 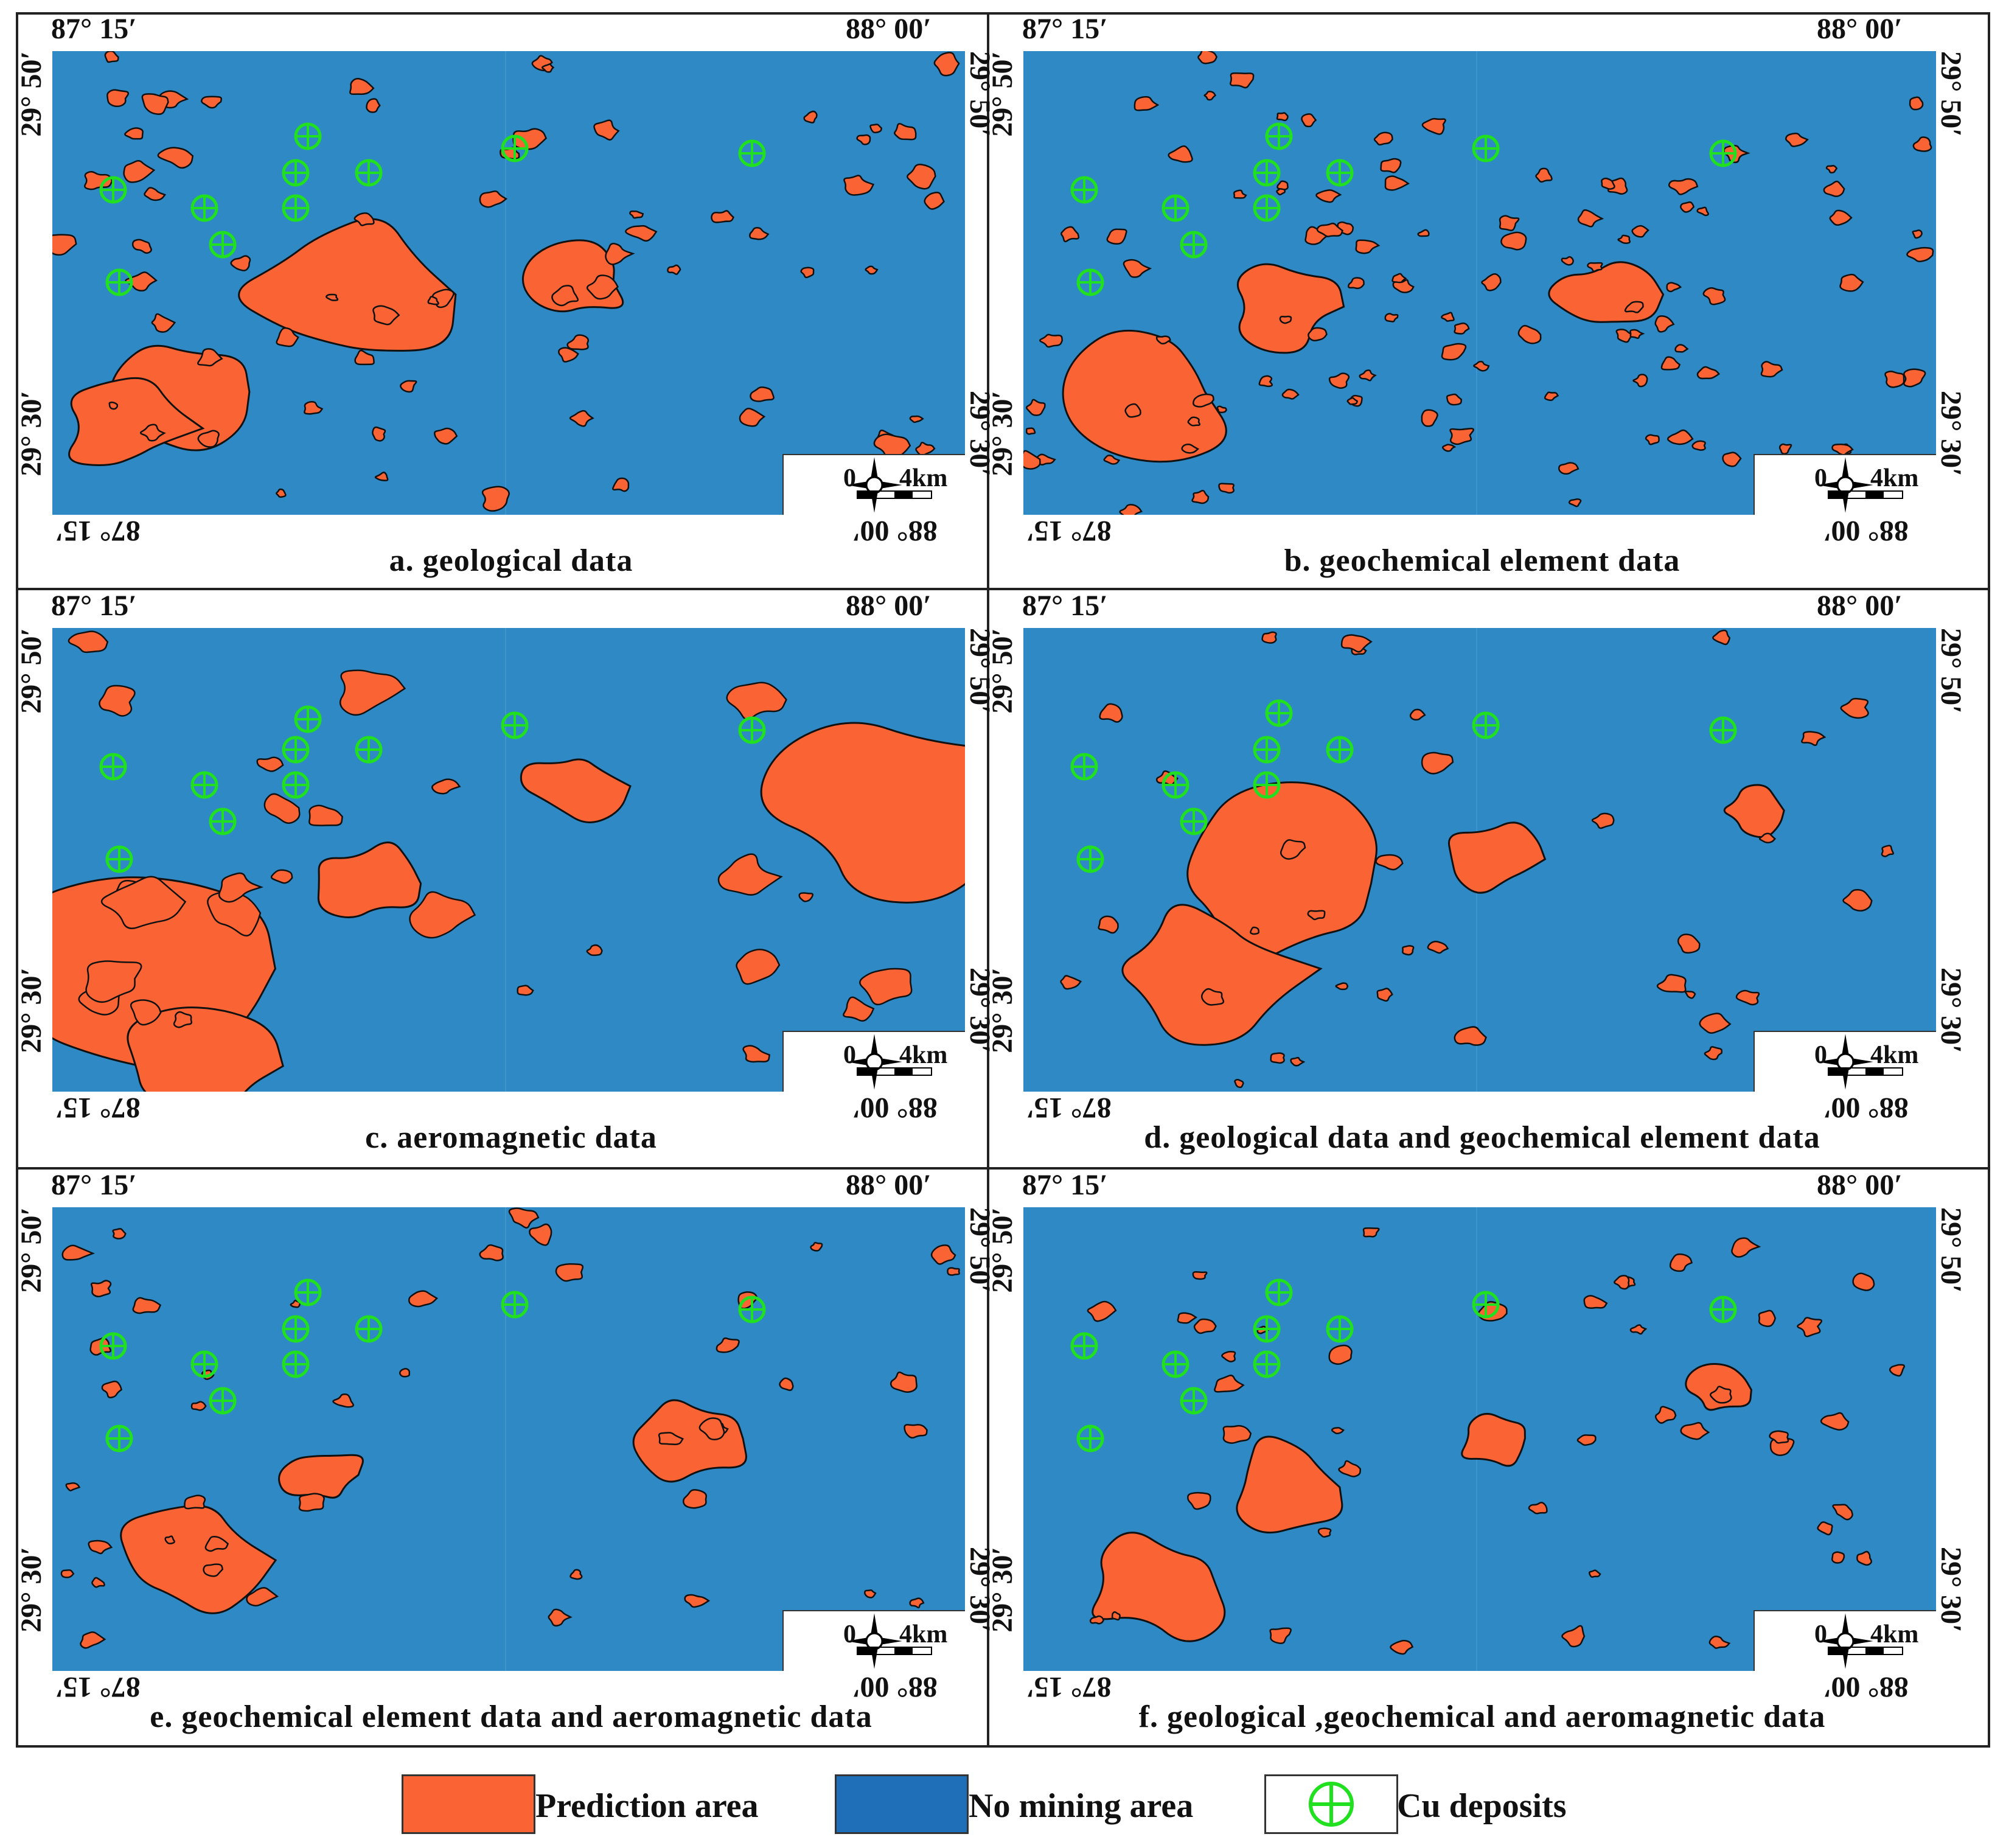 What do you see at coordinates (980, 671) in the screenshot?
I see `tick-right-top: 29° 50′` at bounding box center [980, 671].